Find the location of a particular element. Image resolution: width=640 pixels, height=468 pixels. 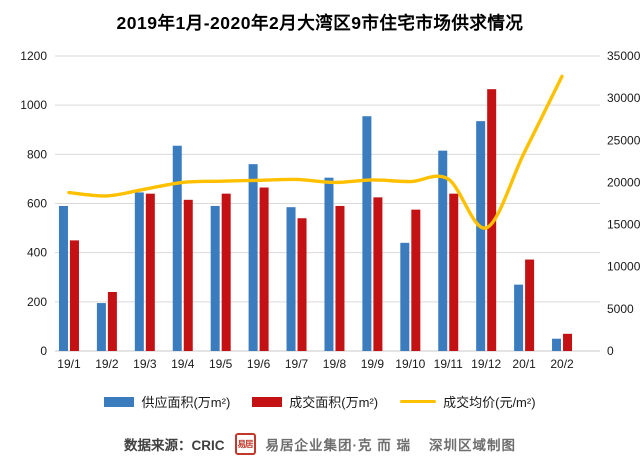

svg-text: 5000 is located at coordinates (620, 309).